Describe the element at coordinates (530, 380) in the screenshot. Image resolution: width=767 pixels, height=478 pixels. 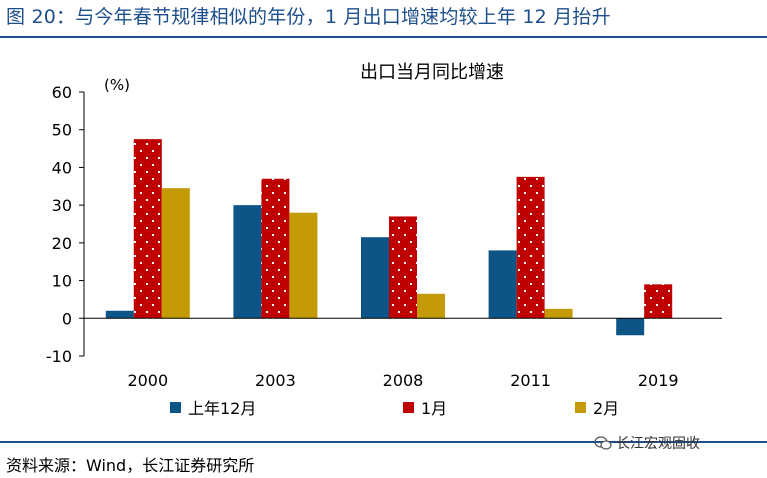
I see `x-tick-label: 2011` at that location.